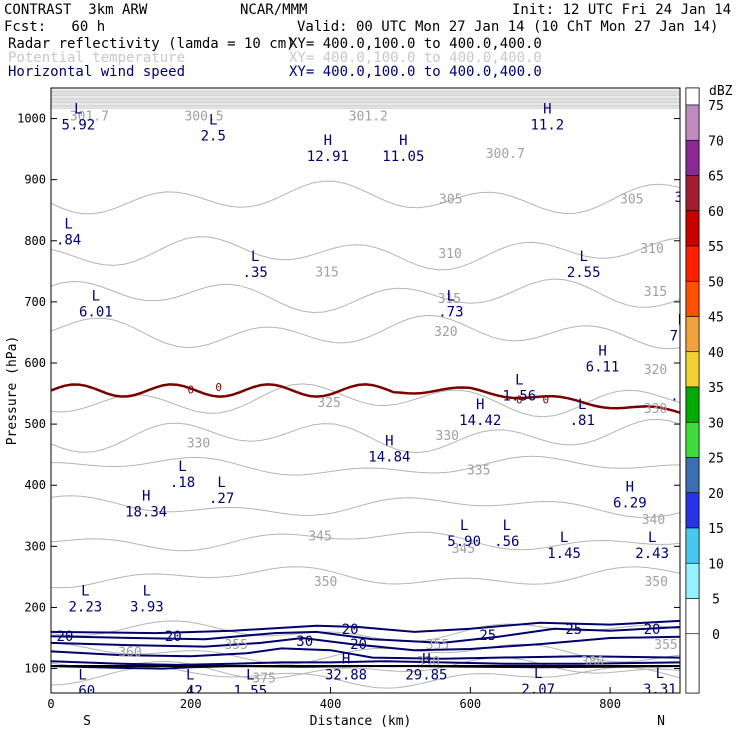 The width and height of the screenshot is (740, 740). What do you see at coordinates (203, 117) in the screenshot?
I see `theta-label: 300.5` at bounding box center [203, 117].